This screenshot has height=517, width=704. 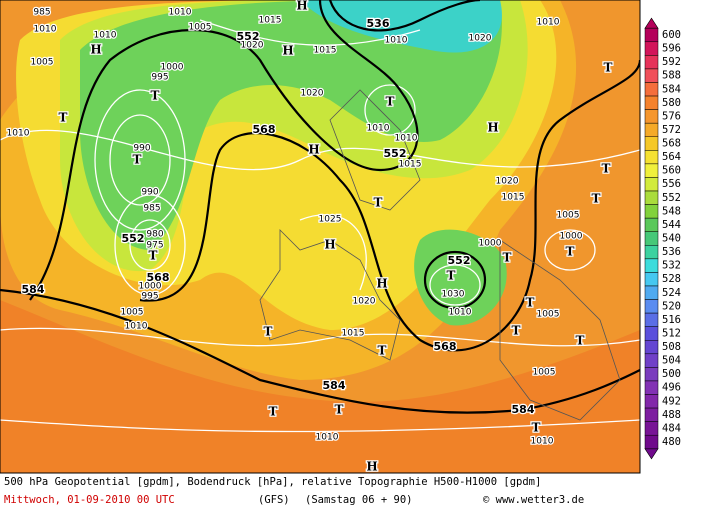 I want to click on colorbar-label: 488, so click(x=671, y=415).